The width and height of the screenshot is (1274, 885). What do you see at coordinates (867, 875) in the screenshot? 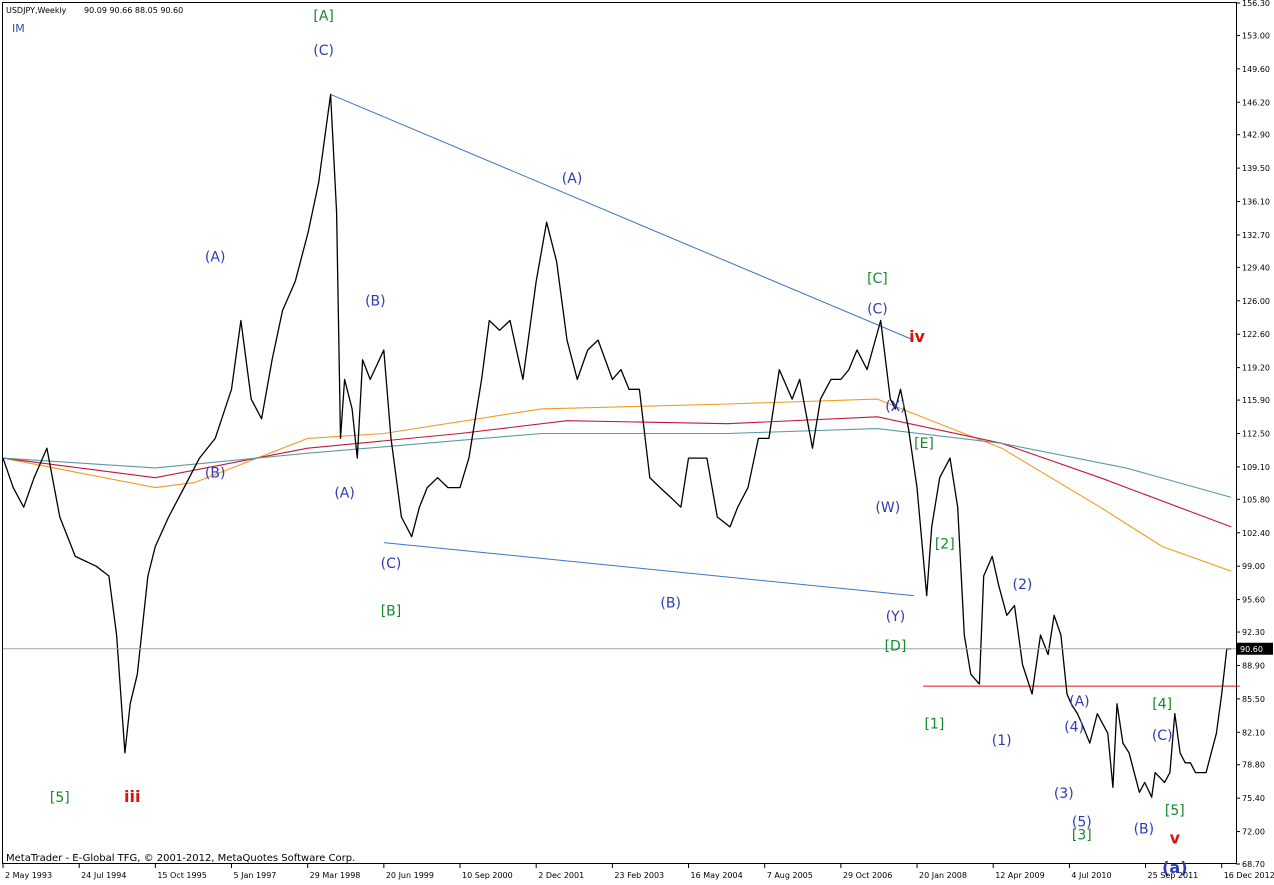
I see `x-tick-label: 29 Oct 2006` at bounding box center [867, 875].